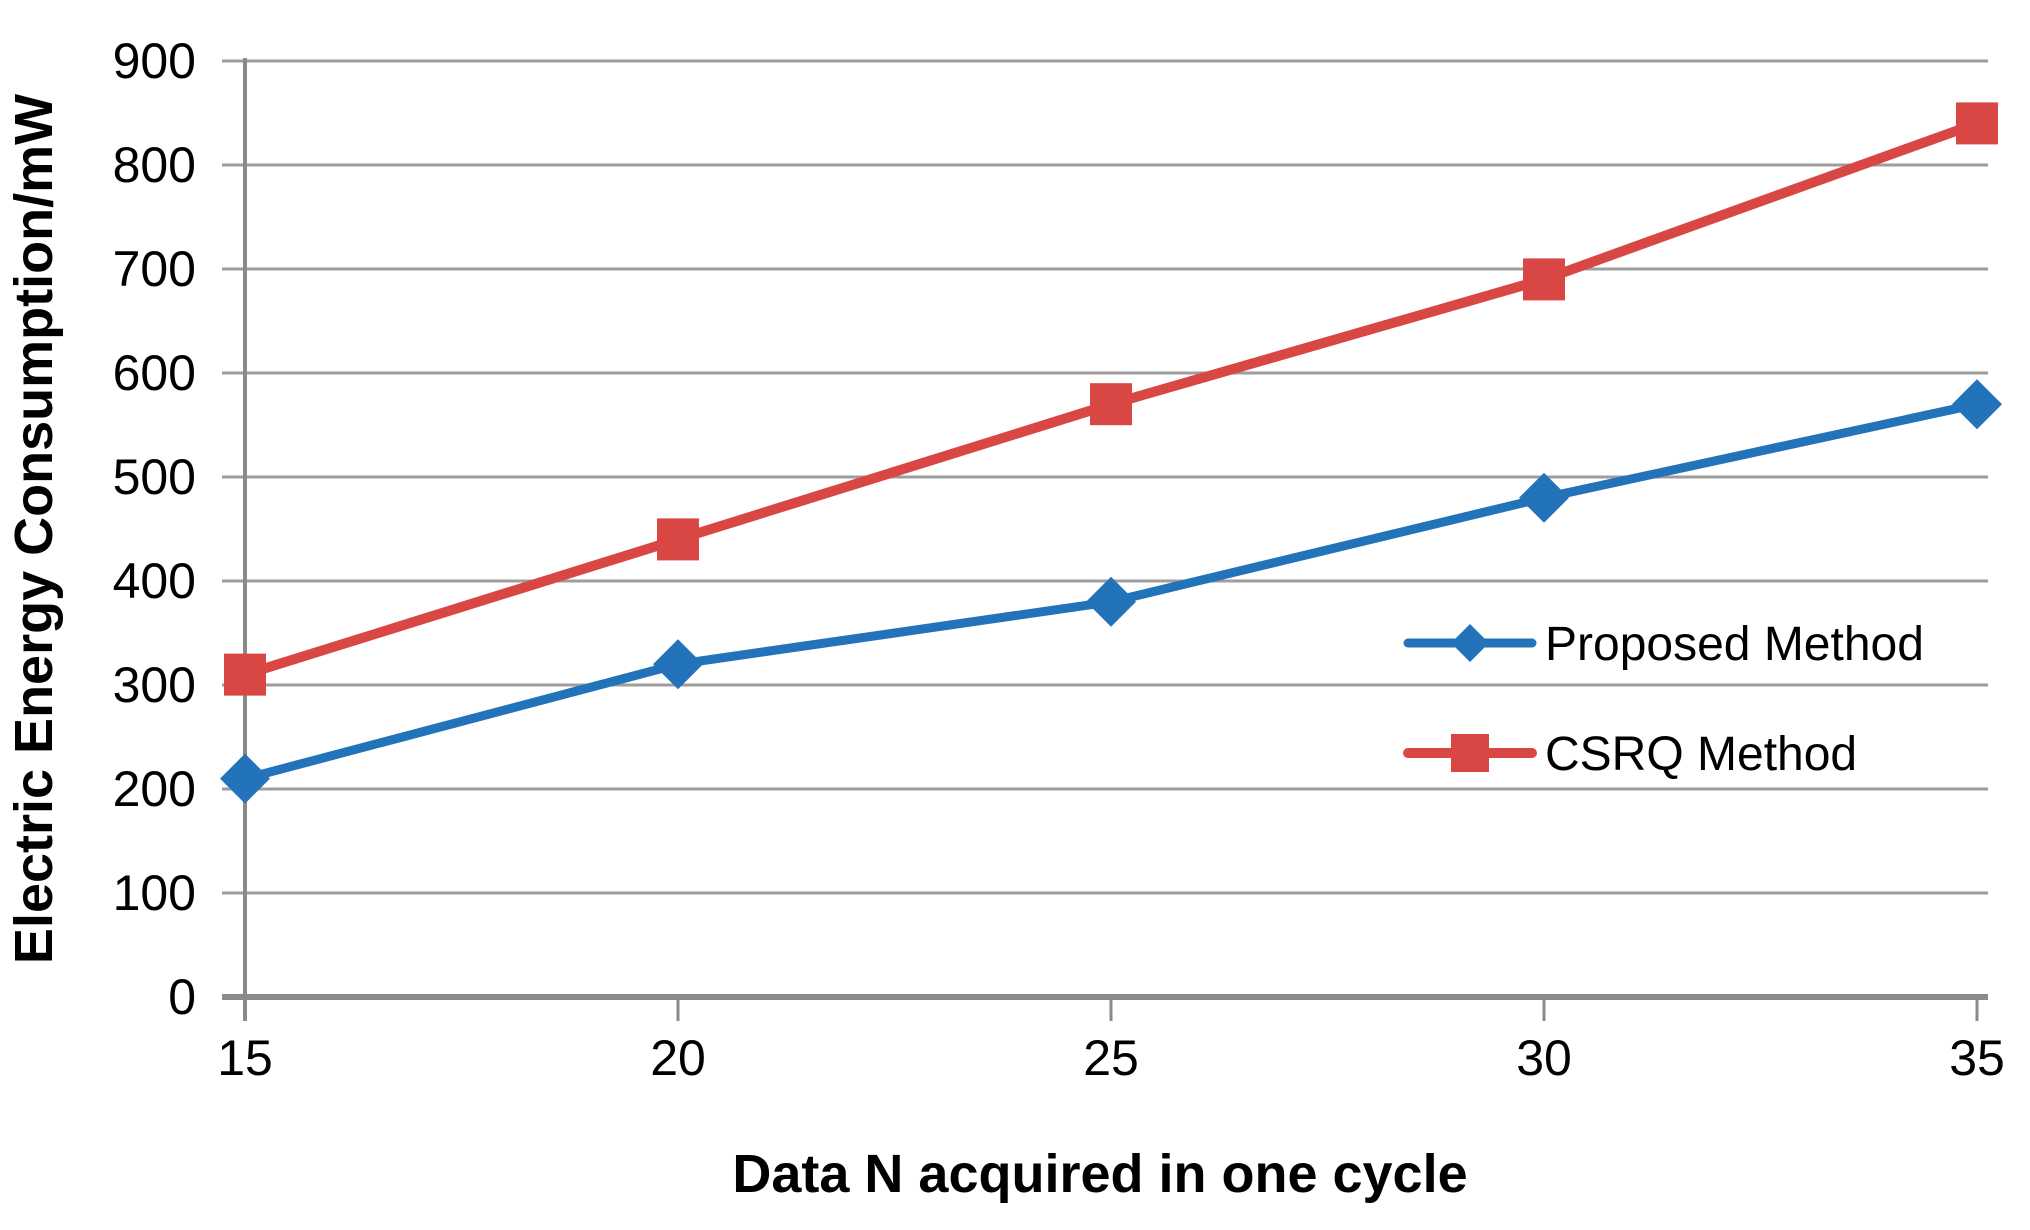 This screenshot has width=2030, height=1230. Describe the element at coordinates (678, 664) in the screenshot. I see `diamond-marker-s0-p1` at that location.